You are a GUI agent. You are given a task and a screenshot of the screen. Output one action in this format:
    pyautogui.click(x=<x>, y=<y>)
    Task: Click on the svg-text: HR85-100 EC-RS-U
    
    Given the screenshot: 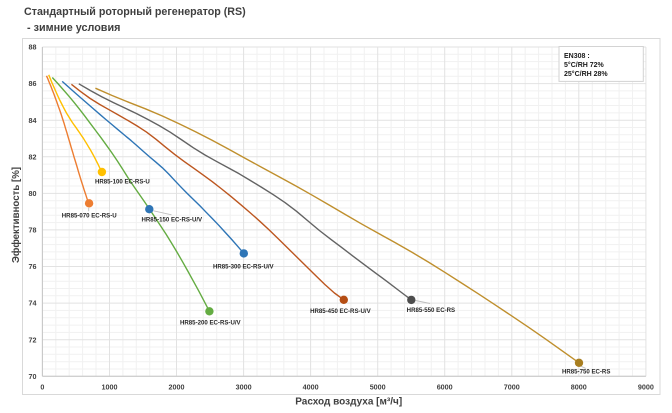 What is the action you would take?
    pyautogui.click(x=122, y=182)
    